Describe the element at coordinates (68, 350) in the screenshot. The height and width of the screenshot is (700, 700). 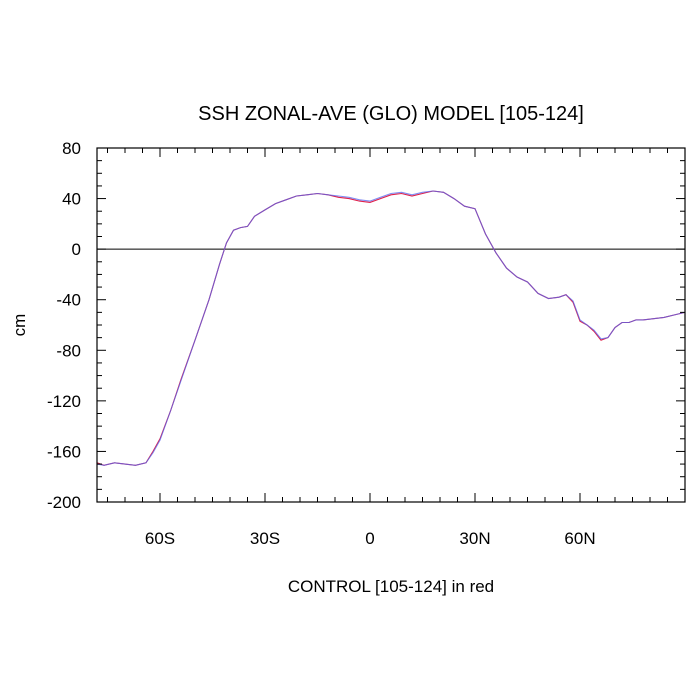
I see `y-tick-label: -80` at that location.